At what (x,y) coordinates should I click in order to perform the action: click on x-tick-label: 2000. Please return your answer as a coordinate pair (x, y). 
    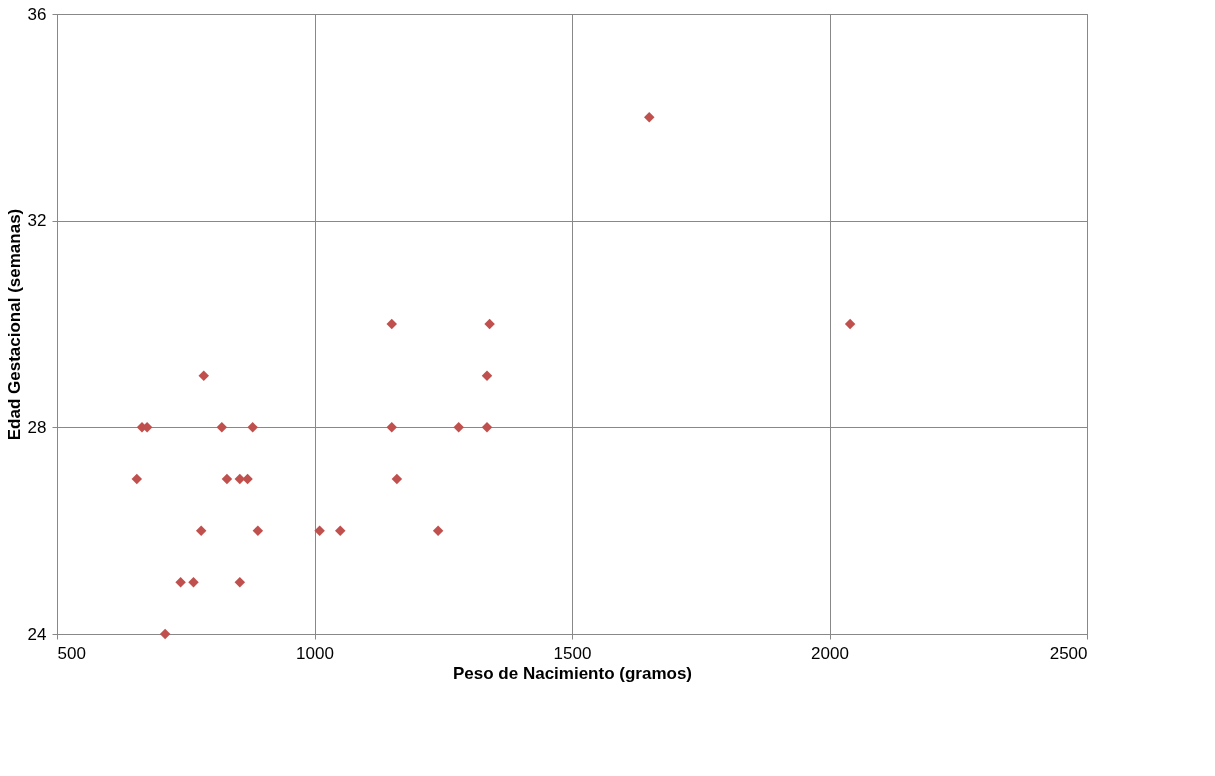
    Looking at the image, I should click on (830, 653).